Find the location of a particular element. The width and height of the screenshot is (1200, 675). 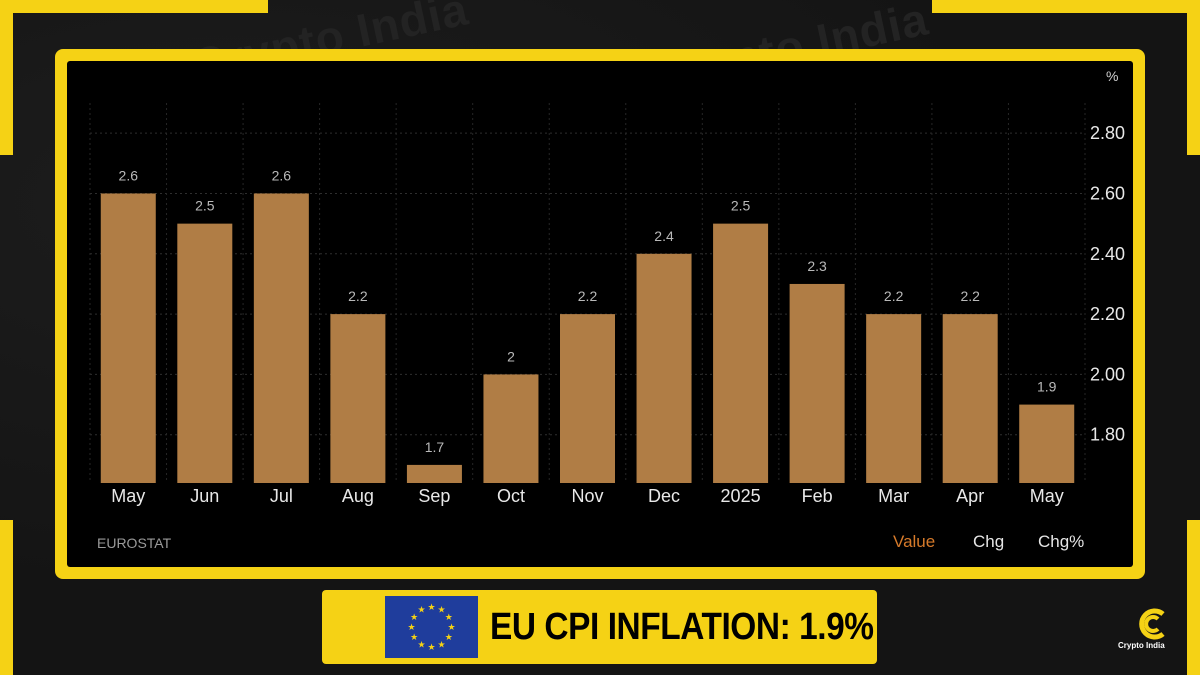

x-tick-label: Oct is located at coordinates (511, 496).